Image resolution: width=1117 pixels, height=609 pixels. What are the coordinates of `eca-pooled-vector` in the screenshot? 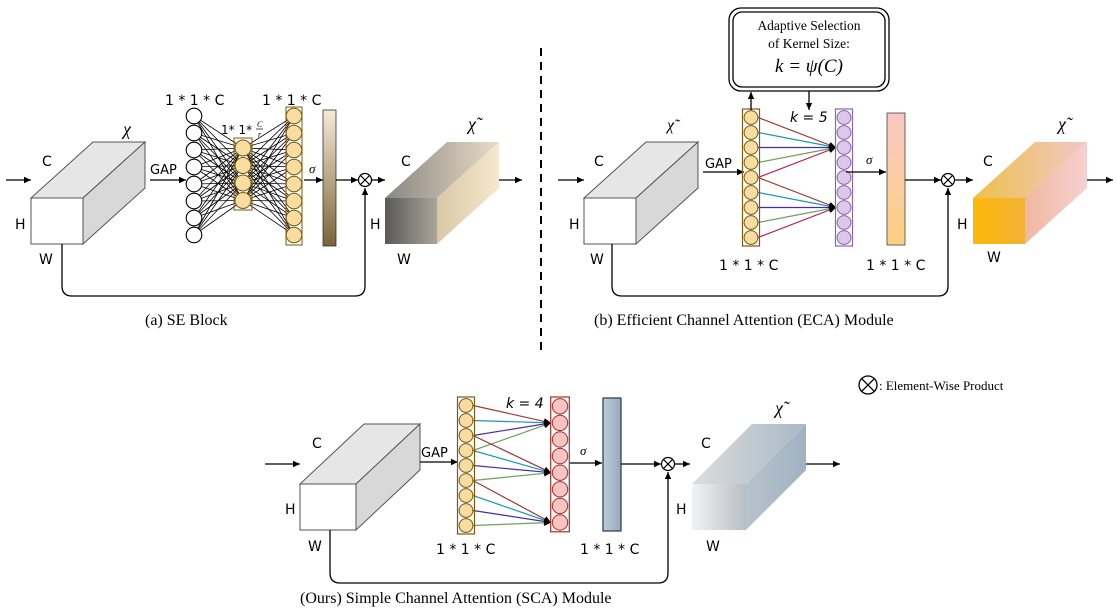 It's located at (751, 177).